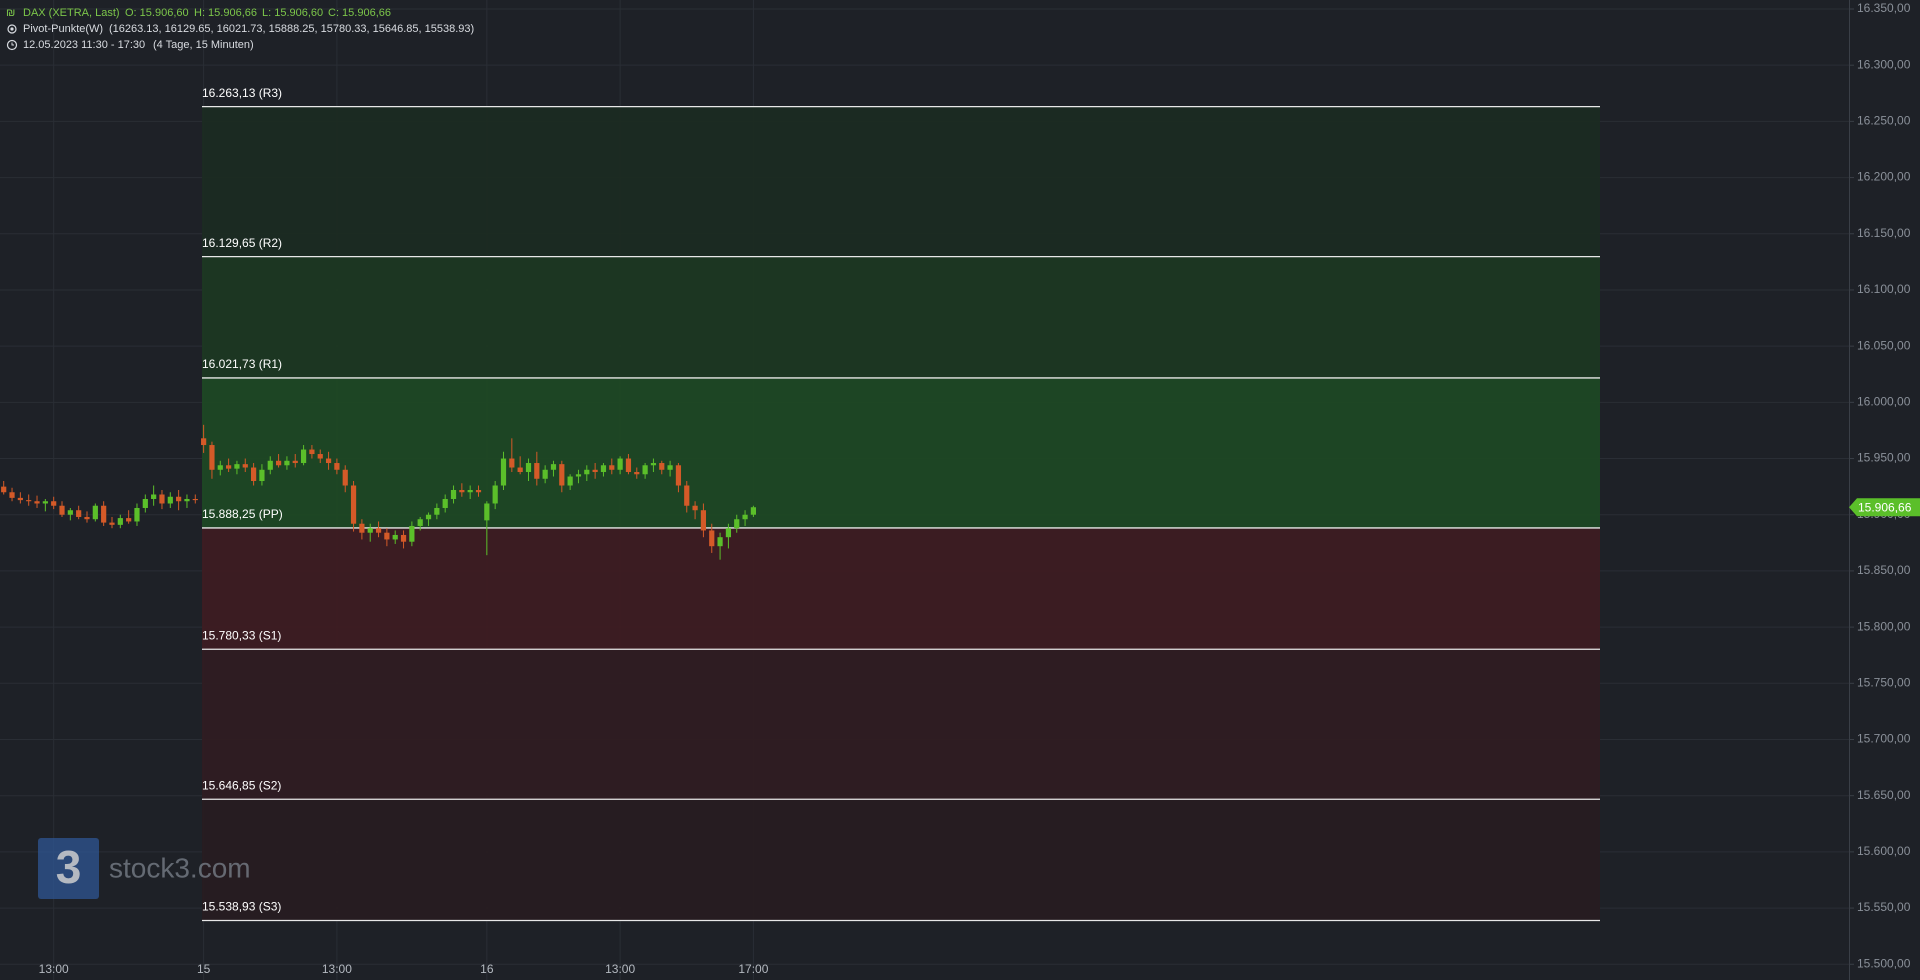 The height and width of the screenshot is (980, 1920). Describe the element at coordinates (1884, 570) in the screenshot. I see `y-tick-label: 15.850,00` at that location.